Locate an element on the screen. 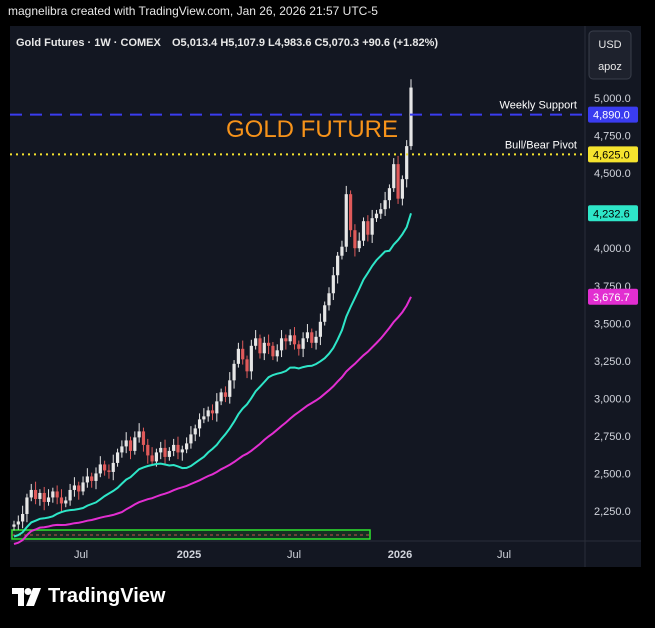 The height and width of the screenshot is (628, 655). x-tick-label: 2025 is located at coordinates (189, 555).